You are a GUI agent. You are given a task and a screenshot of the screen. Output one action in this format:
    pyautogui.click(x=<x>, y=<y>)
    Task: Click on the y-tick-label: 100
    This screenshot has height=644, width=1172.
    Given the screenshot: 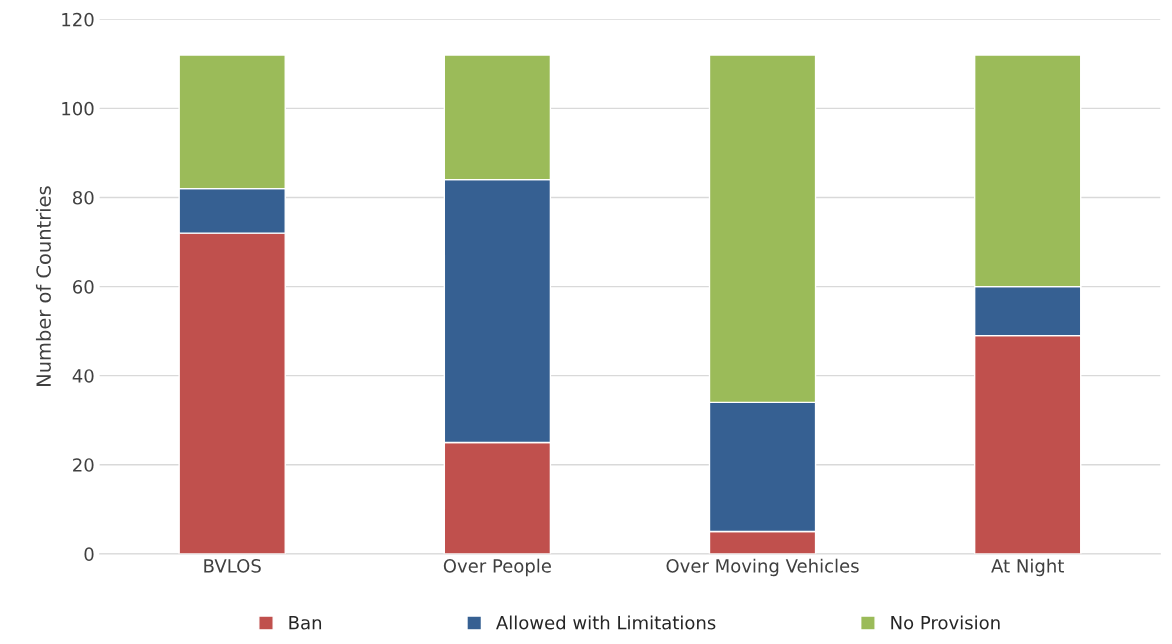 What is the action you would take?
    pyautogui.click(x=78, y=108)
    